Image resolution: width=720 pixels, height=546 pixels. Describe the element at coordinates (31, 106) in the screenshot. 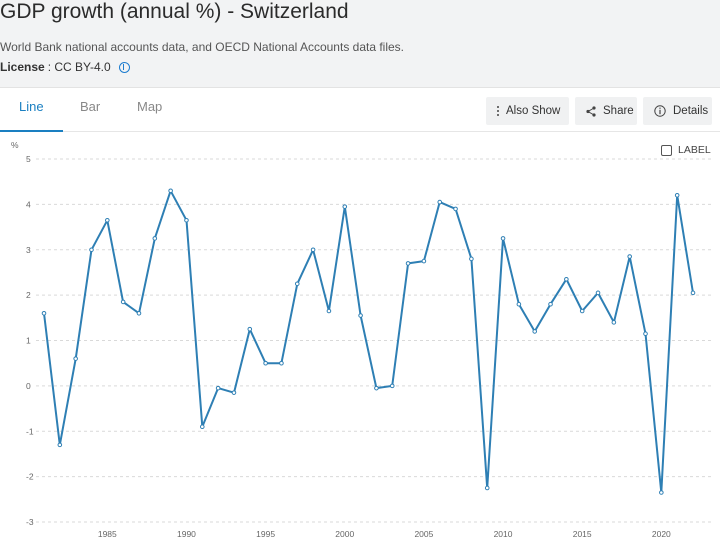

I see `tab-line: Line` at that location.